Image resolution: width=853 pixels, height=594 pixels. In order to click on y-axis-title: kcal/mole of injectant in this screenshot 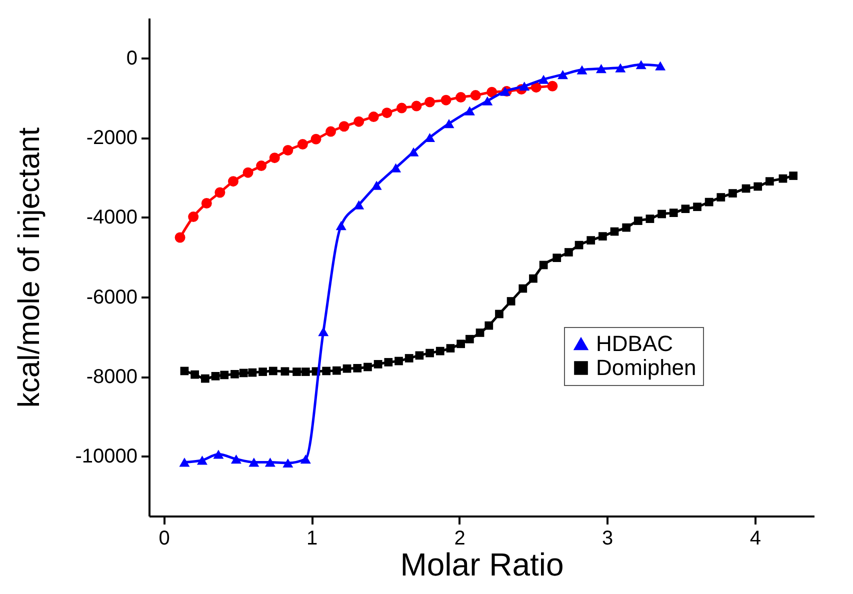, I will do `click(29, 267)`.